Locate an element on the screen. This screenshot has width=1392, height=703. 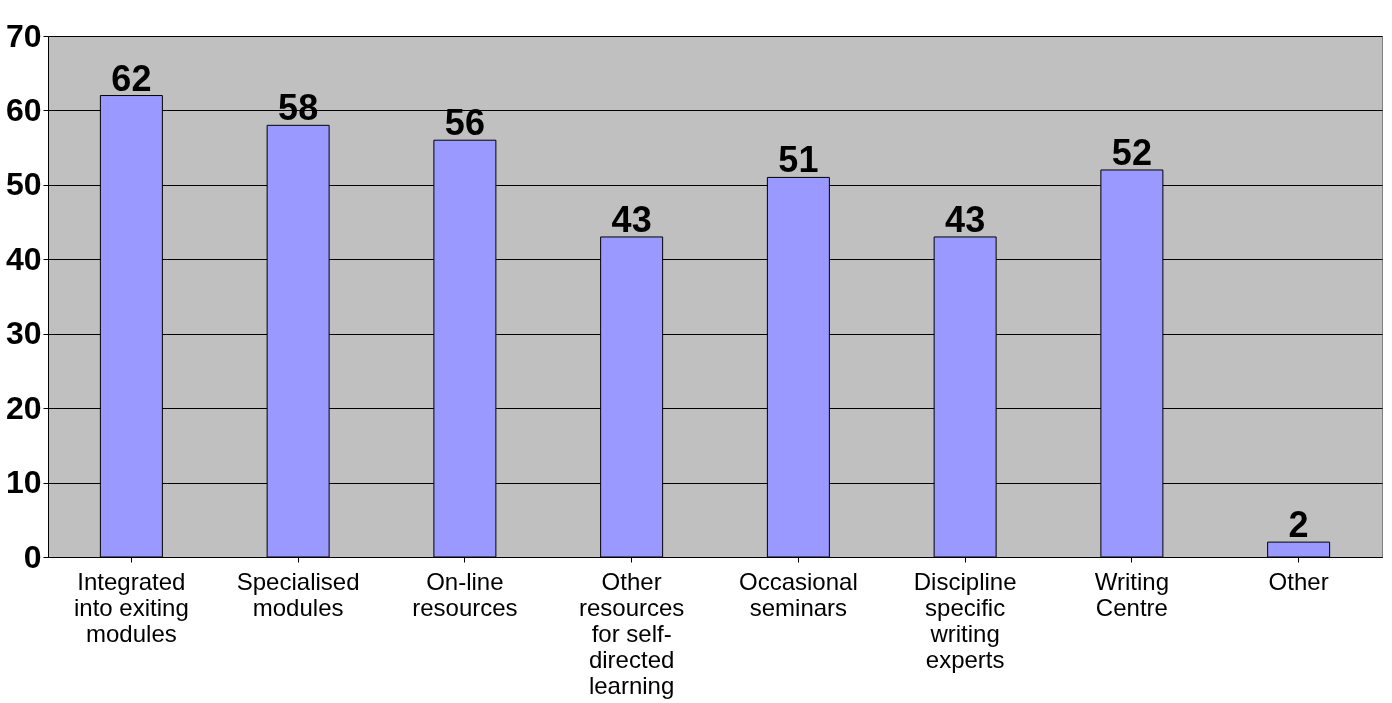
y-tick-label: 50 is located at coordinates (23, 184).